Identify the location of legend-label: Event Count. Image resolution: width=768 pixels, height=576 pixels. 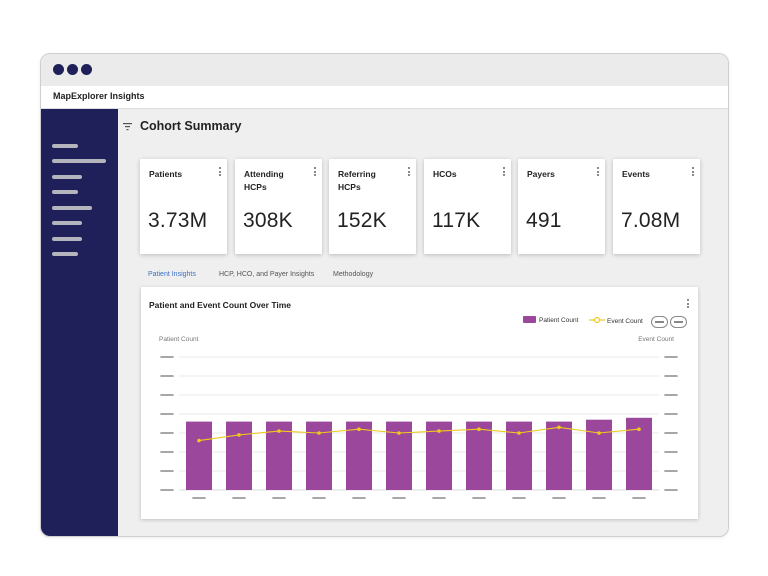
(625, 321).